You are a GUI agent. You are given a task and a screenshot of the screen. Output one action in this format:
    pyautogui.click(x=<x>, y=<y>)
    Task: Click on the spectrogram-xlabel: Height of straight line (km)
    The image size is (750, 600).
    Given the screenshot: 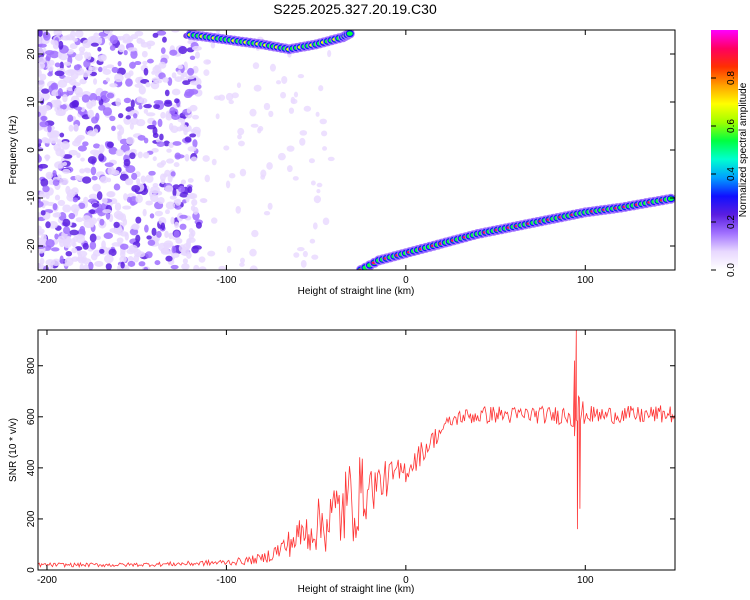 What is the action you would take?
    pyautogui.click(x=356, y=291)
    